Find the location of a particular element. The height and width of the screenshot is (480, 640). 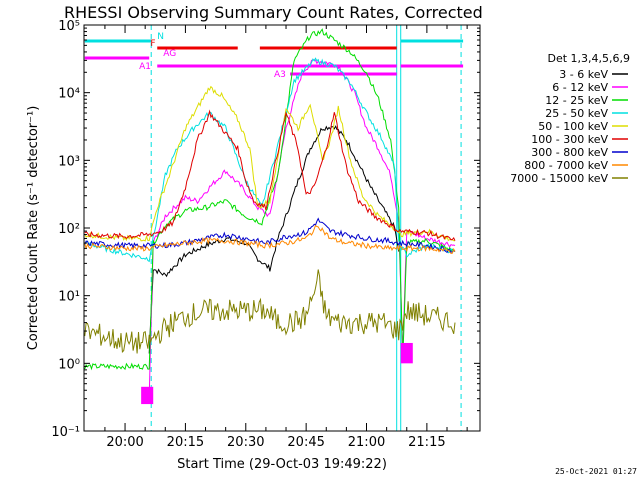

y-tick-label: 10³ is located at coordinates (69, 161).